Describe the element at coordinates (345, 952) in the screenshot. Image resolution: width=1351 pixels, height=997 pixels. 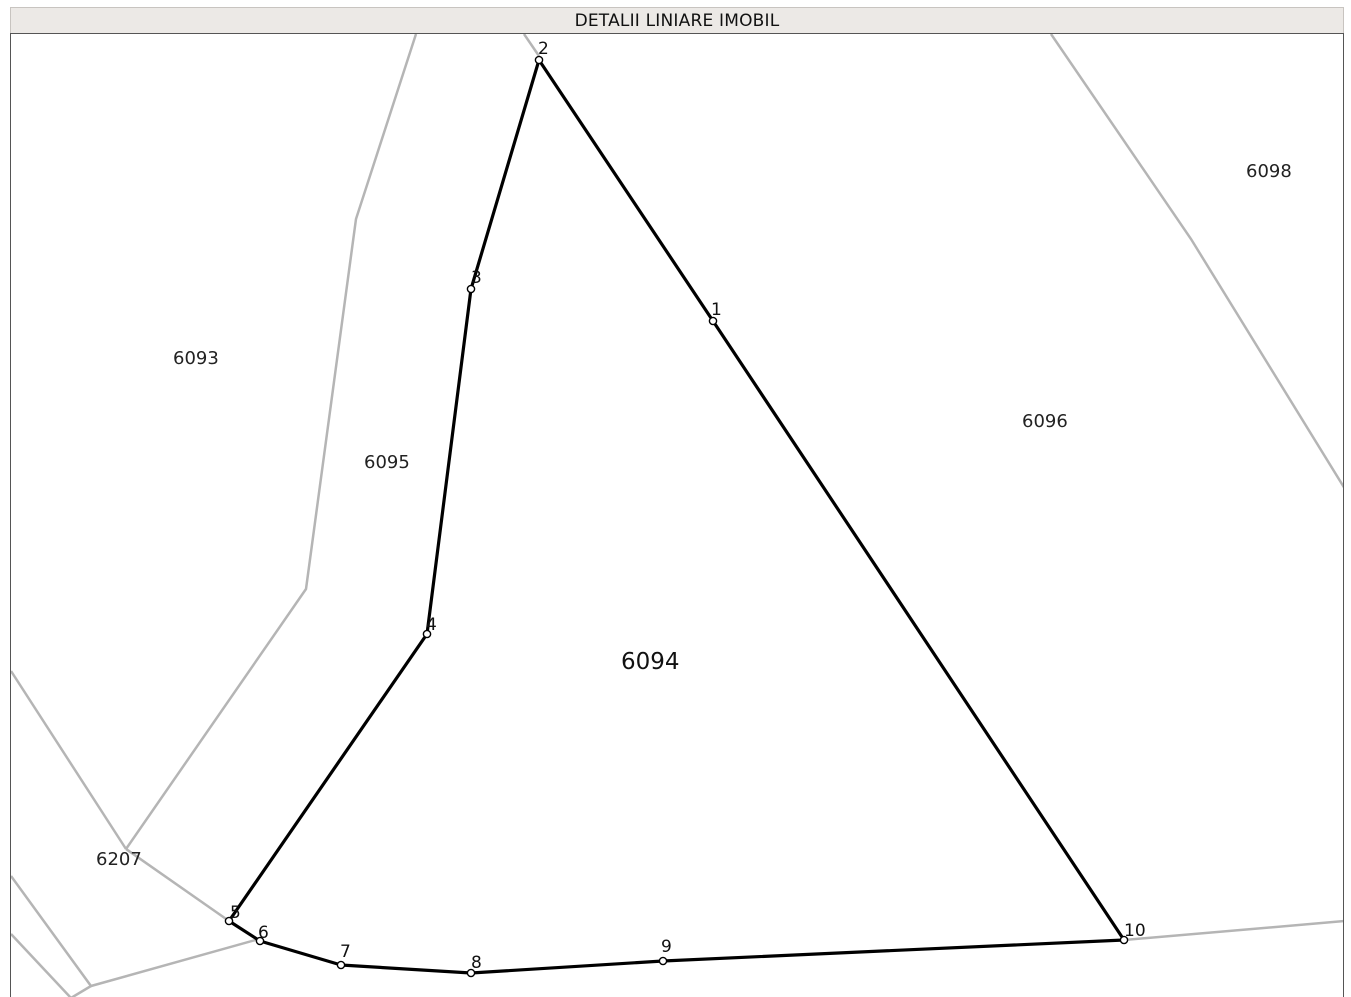
I see `vertex-label-7: 7` at that location.